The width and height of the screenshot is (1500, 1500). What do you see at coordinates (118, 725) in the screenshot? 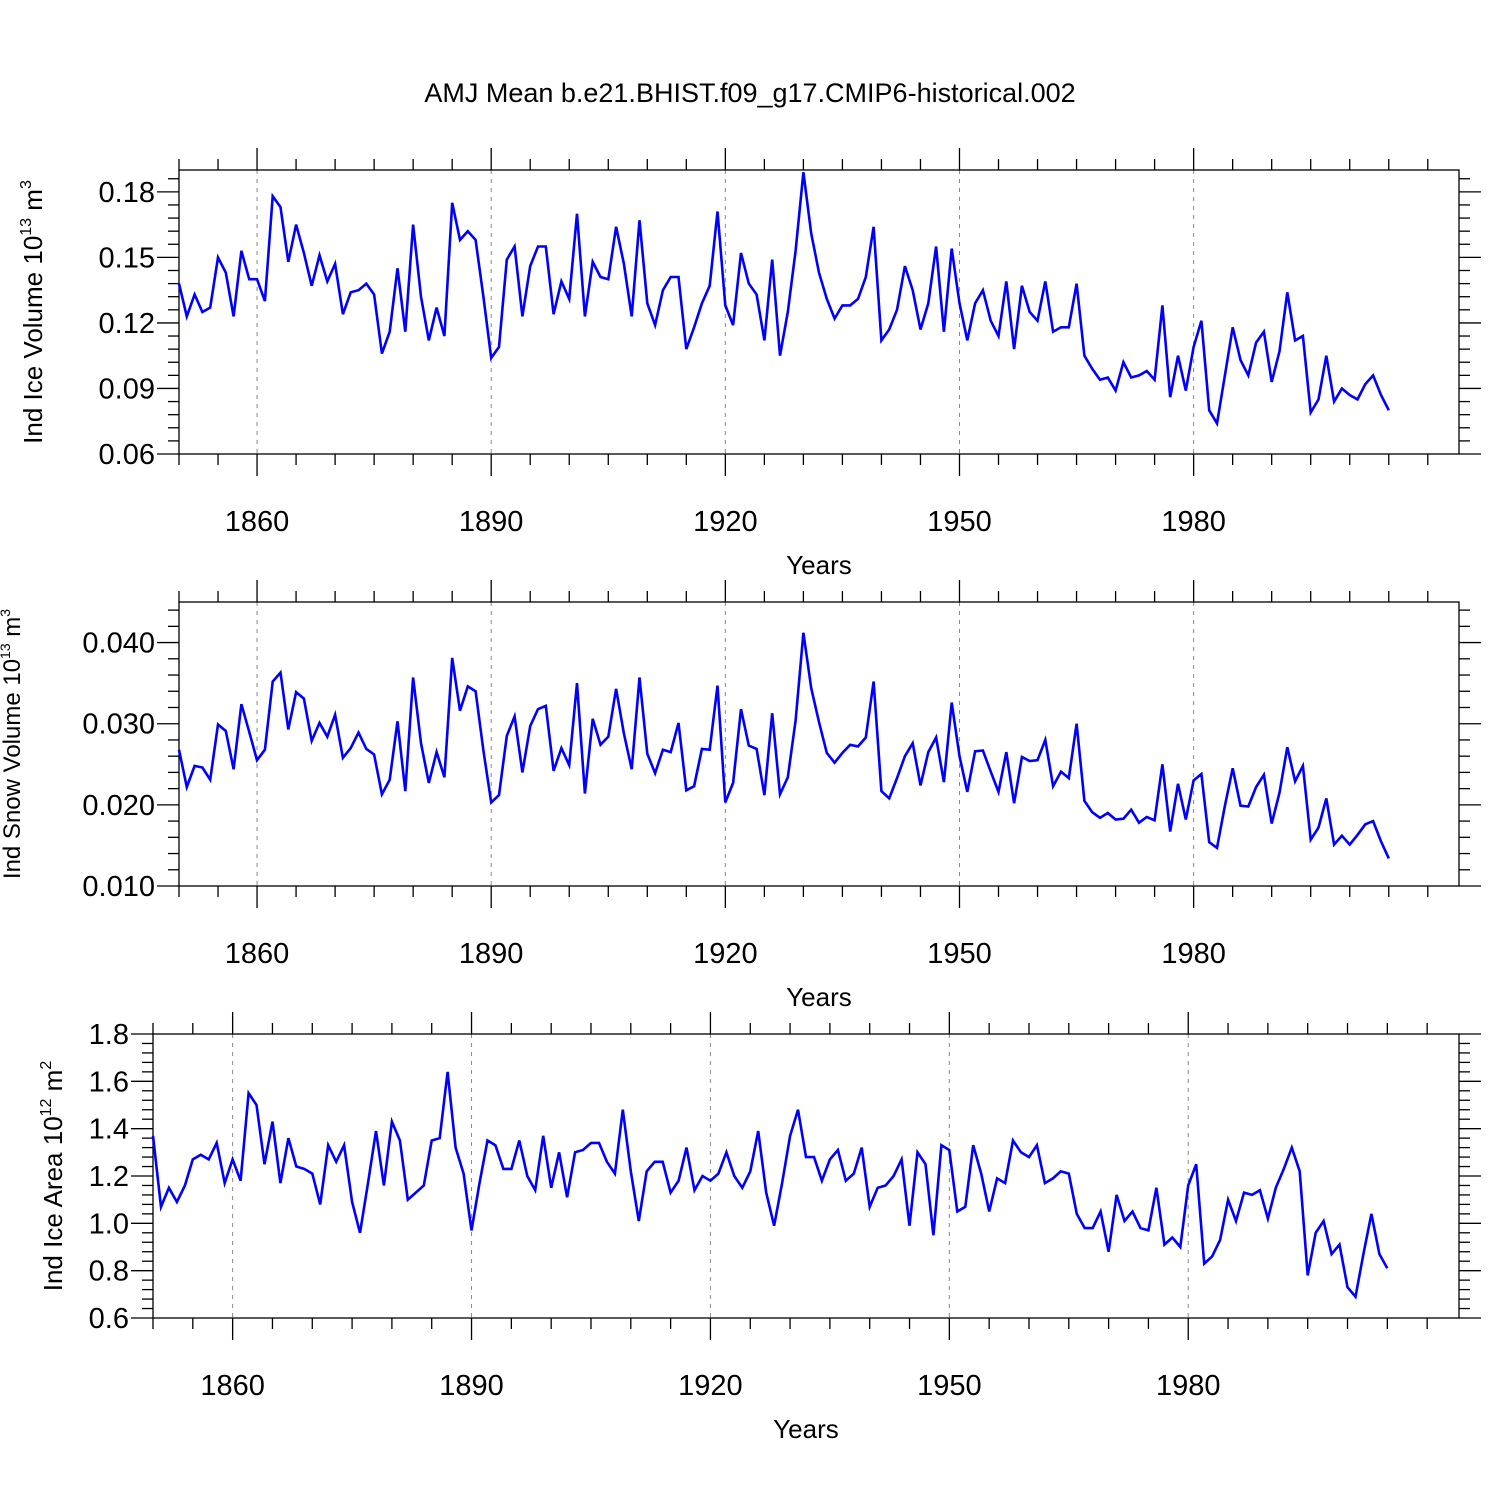
I see `y-tick-label: 0.030` at bounding box center [118, 725].